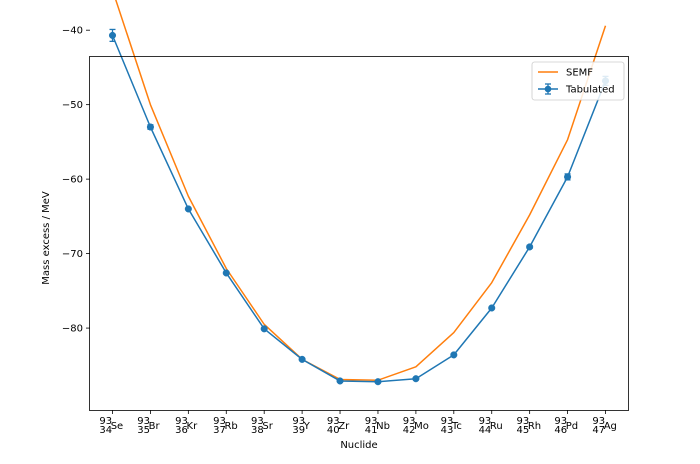 Image resolution: width=700 pixels, height=464 pixels. What do you see at coordinates (230, 426) in the screenshot?
I see `nuclide-symbol: Rb` at bounding box center [230, 426].